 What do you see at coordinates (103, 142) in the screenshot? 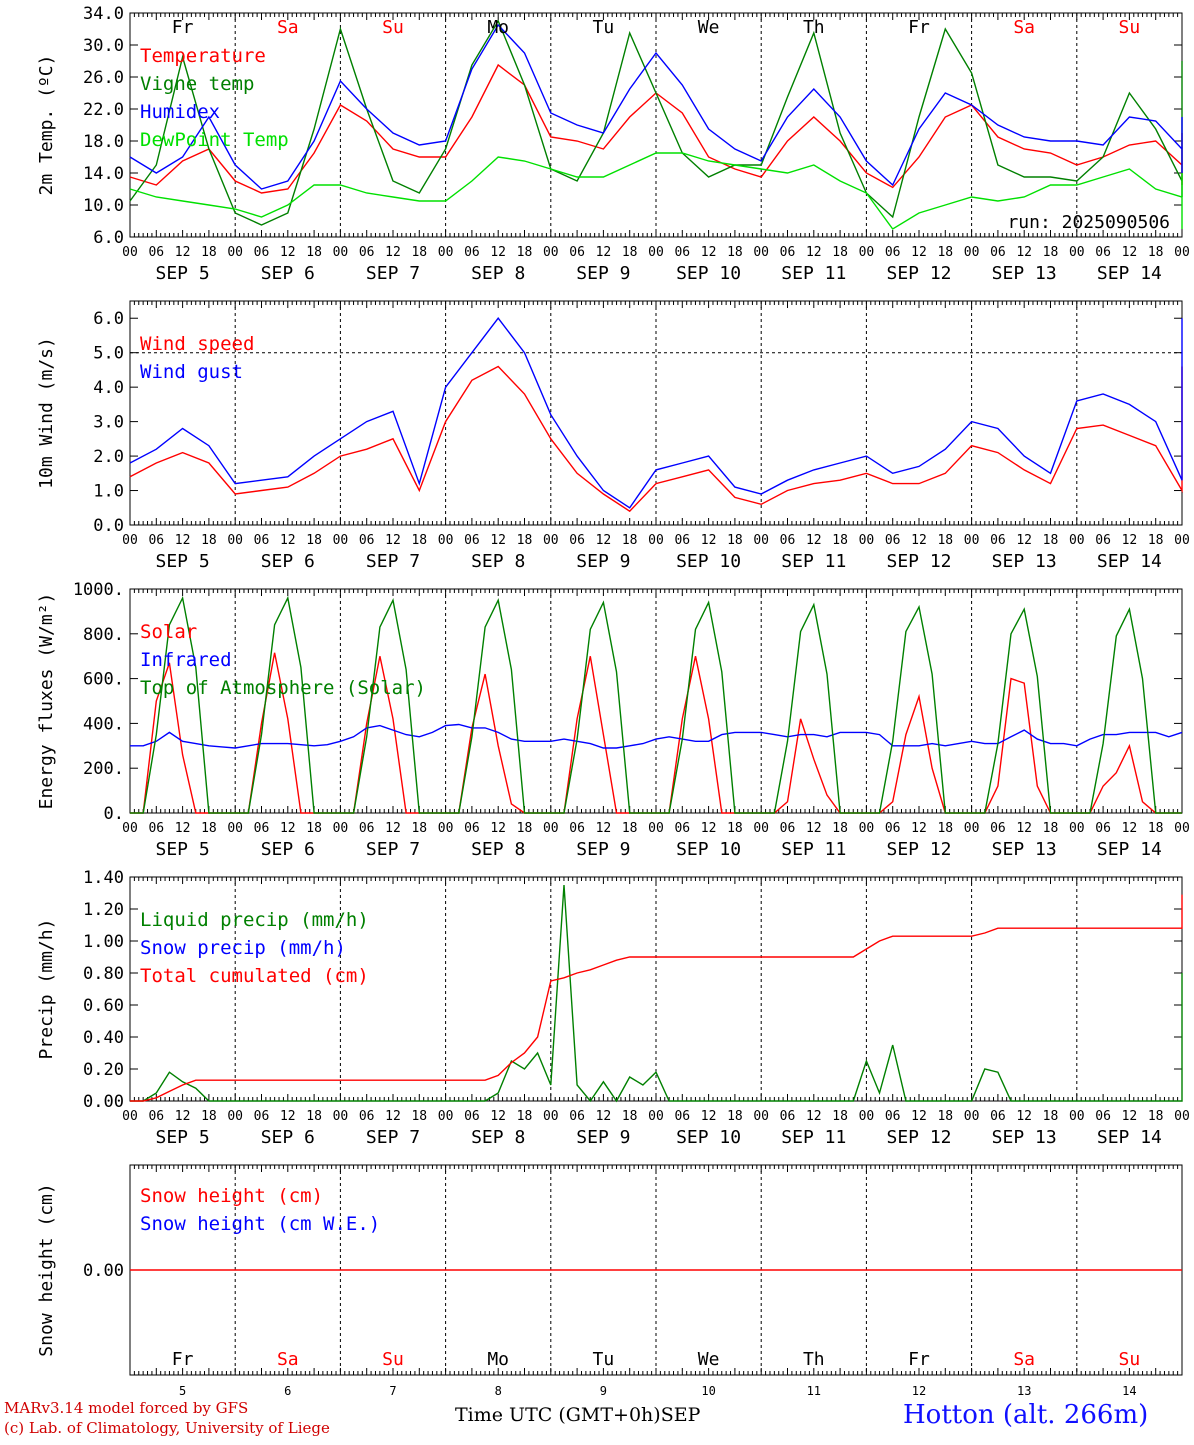
I see `y-tick-label: 18.0` at bounding box center [103, 142].